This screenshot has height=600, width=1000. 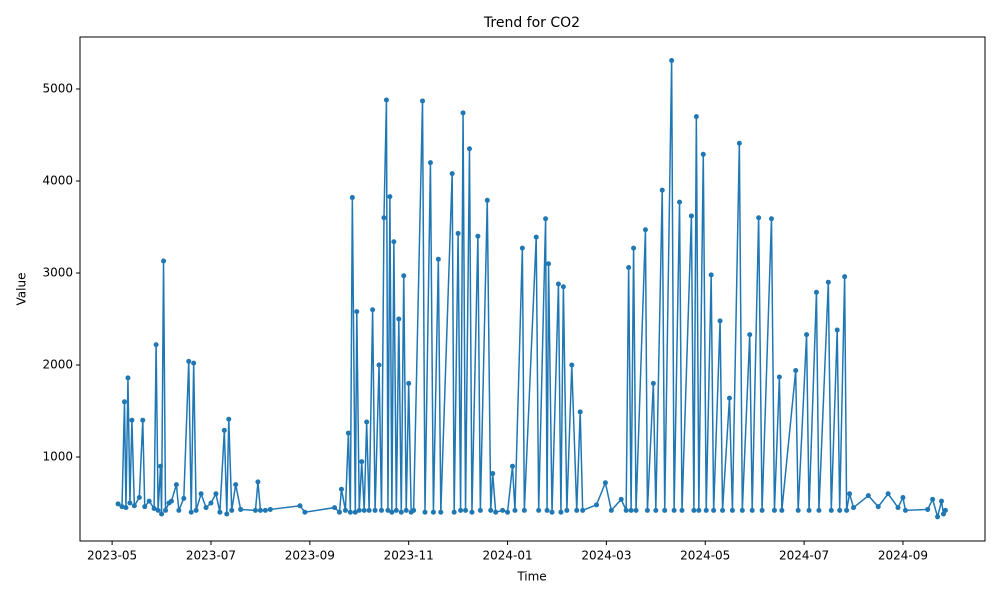 I want to click on x-tick-label: 2023-07, so click(x=211, y=556).